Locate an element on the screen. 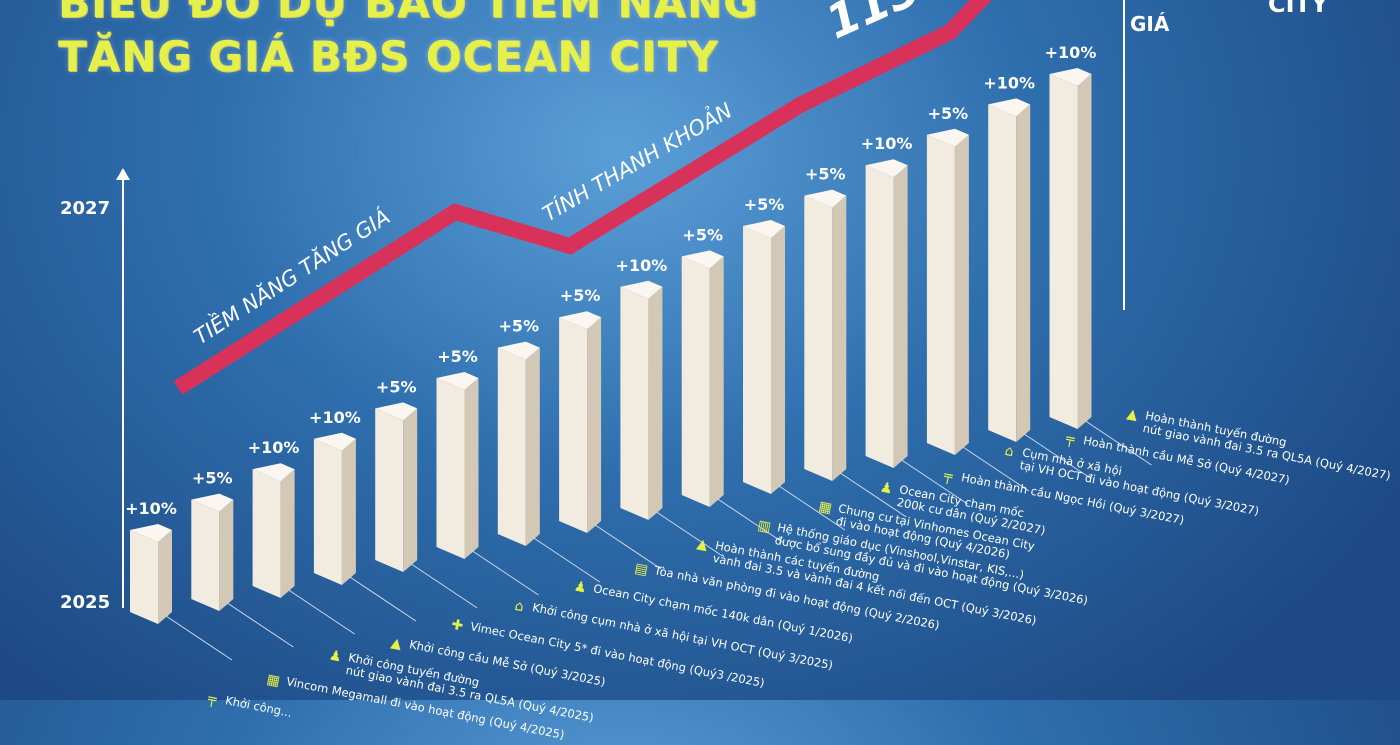 Image resolution: width=1400 pixels, height=745 pixels. chart-title-line1: BIỂU ĐỒ DỰ BÁO TIỀM NĂNG is located at coordinates (408, 13).